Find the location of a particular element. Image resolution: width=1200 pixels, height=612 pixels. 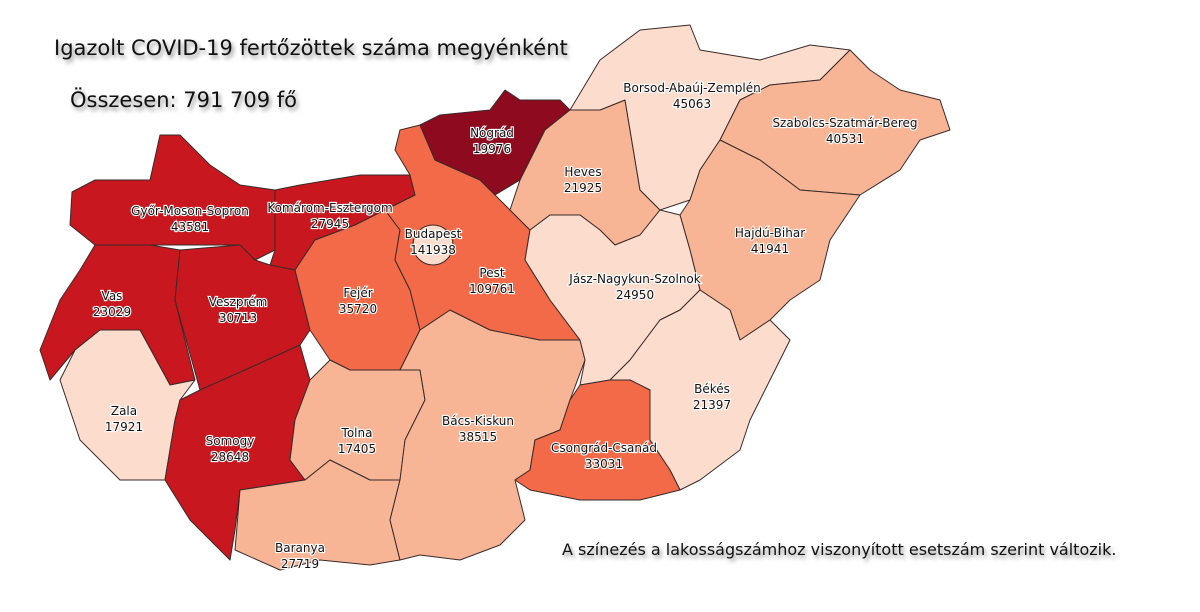

county-cases-label: 40531 is located at coordinates (845, 139).